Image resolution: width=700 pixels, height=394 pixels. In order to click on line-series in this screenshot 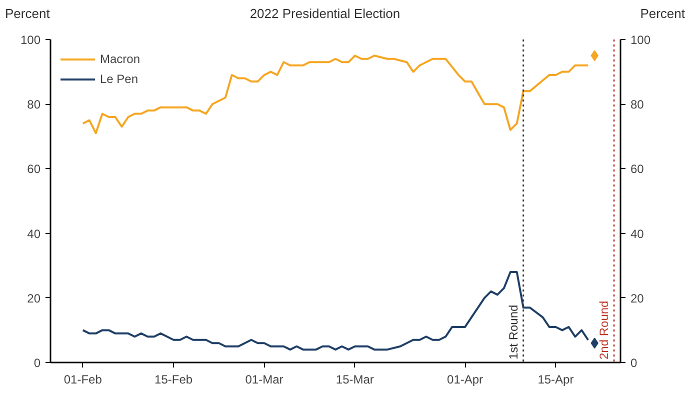, I will do `click(336, 94)`.